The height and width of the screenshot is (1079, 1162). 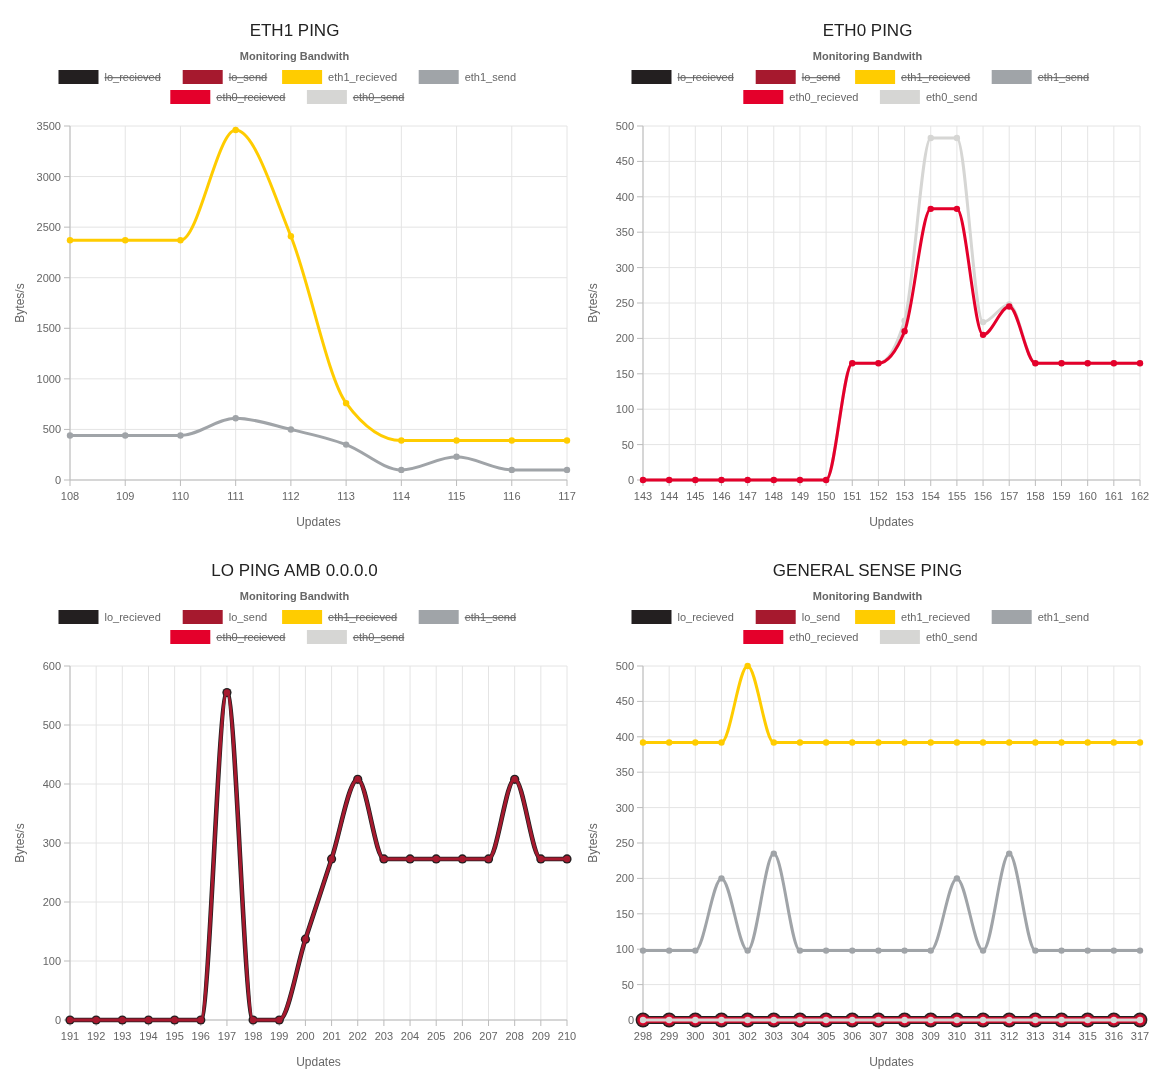 I want to click on x-tick-label: 154, so click(x=930, y=496).